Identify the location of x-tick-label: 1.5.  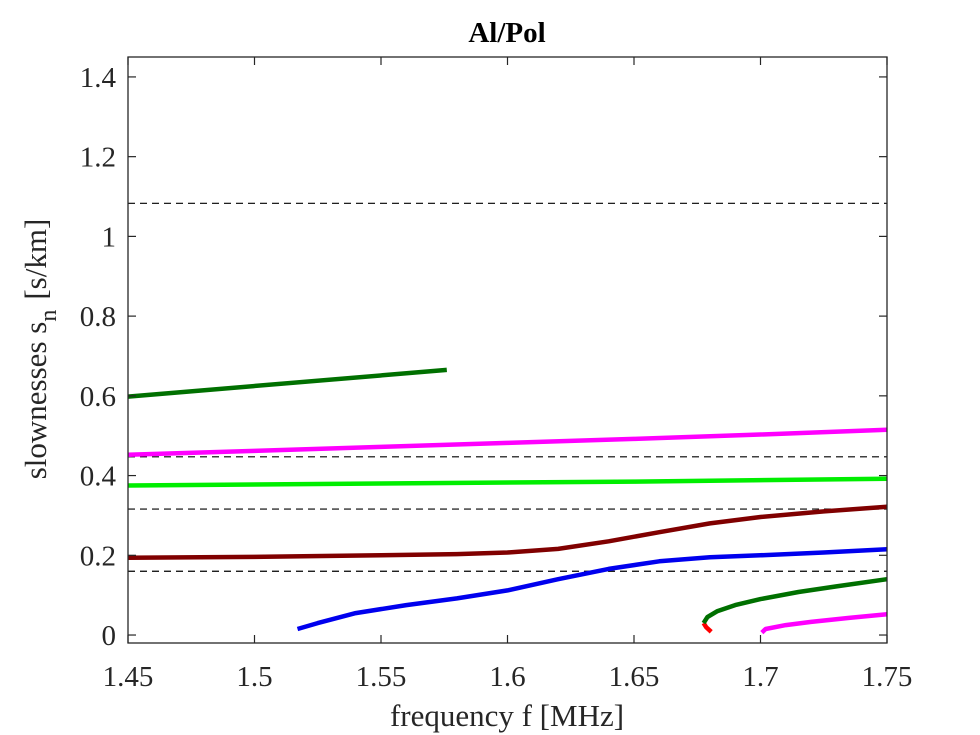
(254, 677).